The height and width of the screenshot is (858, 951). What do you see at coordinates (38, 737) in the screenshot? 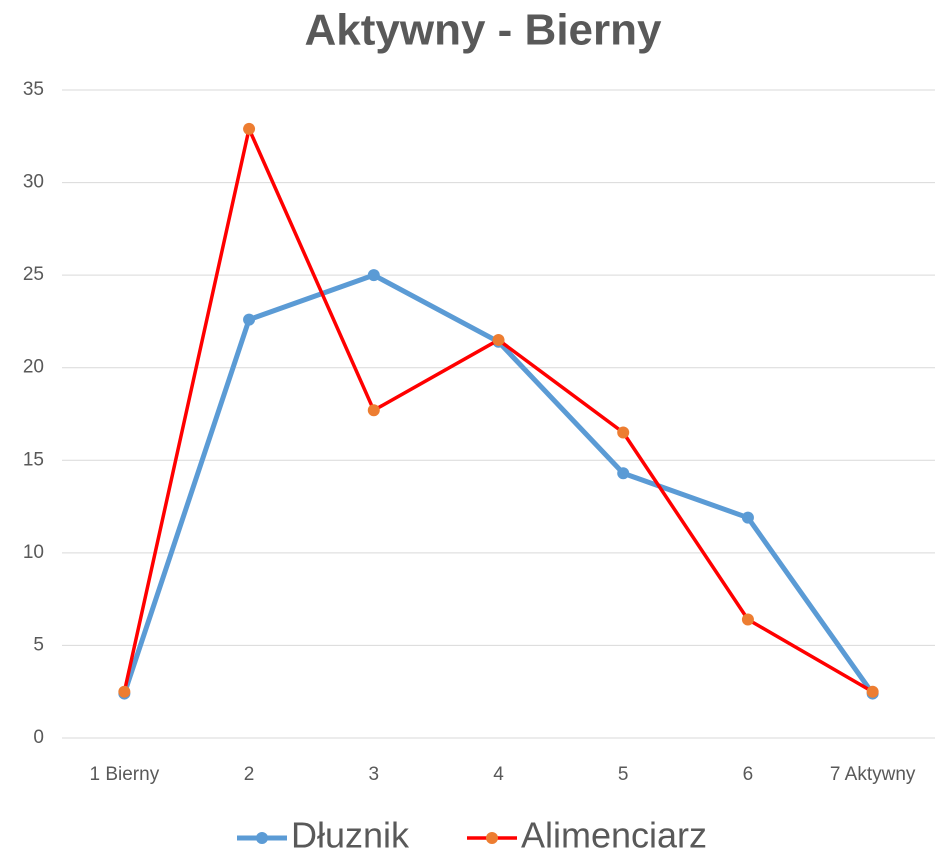
I see `y-tick-label: 0` at bounding box center [38, 737].